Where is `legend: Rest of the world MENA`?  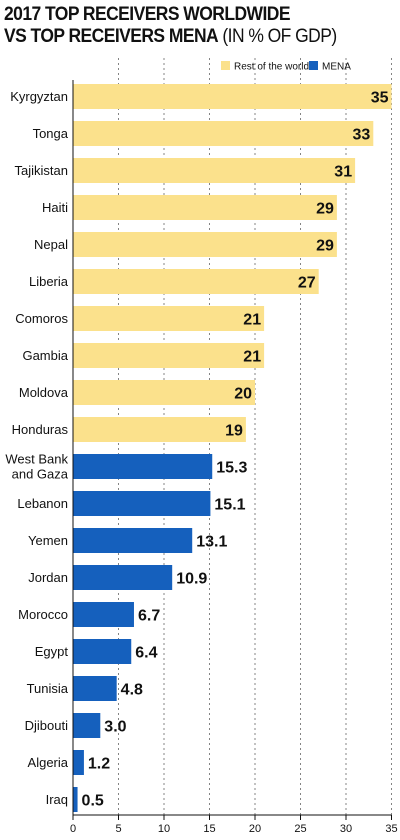 legend: Rest of the world MENA is located at coordinates (286, 67).